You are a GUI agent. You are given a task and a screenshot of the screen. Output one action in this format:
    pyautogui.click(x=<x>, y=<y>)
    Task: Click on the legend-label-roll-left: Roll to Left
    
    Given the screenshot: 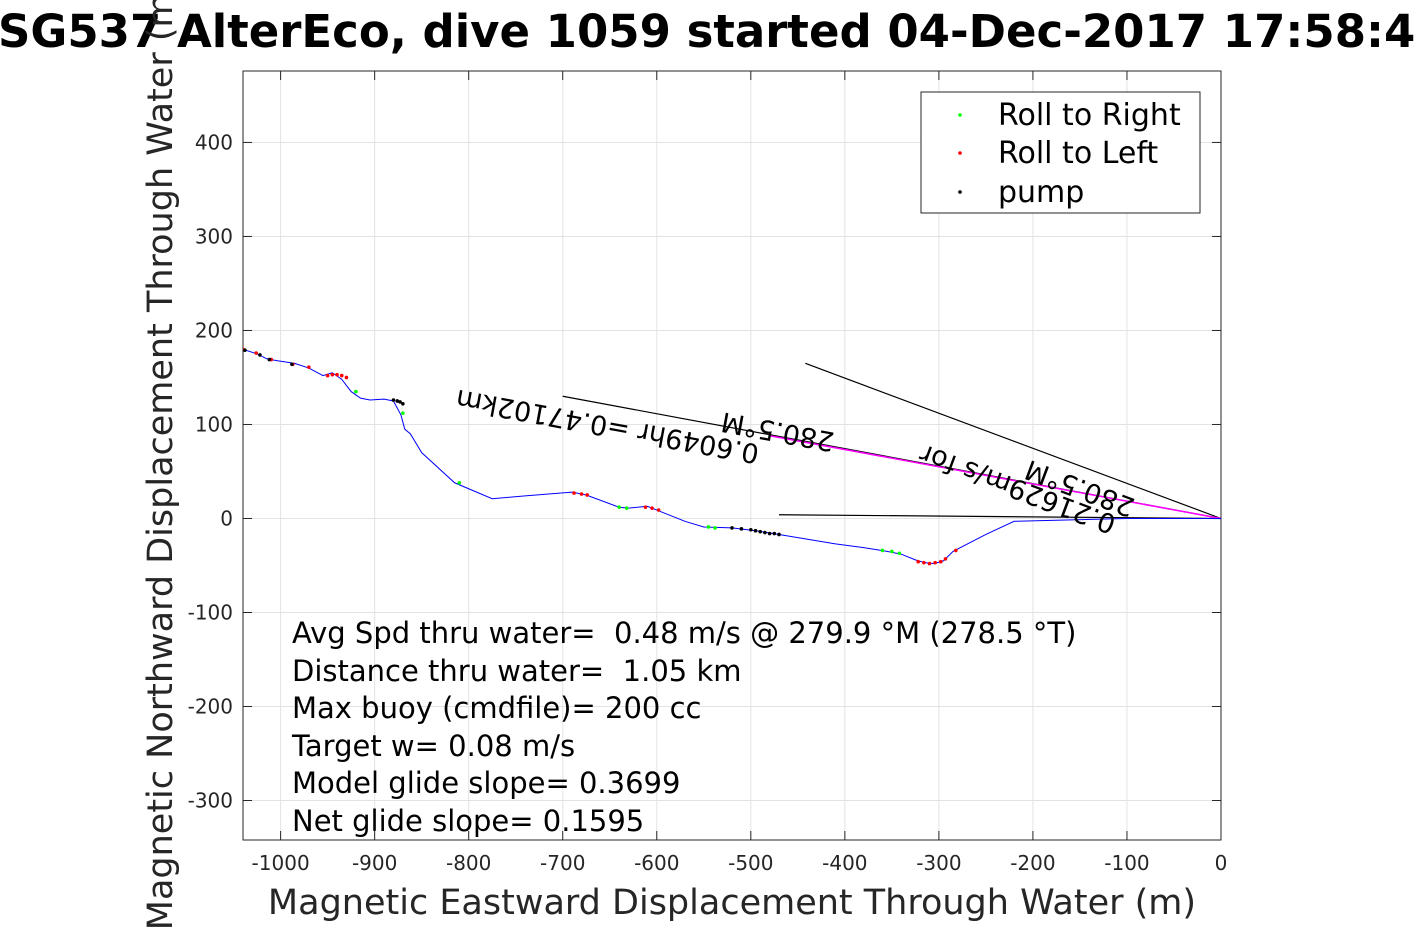 What is the action you would take?
    pyautogui.click(x=1078, y=153)
    